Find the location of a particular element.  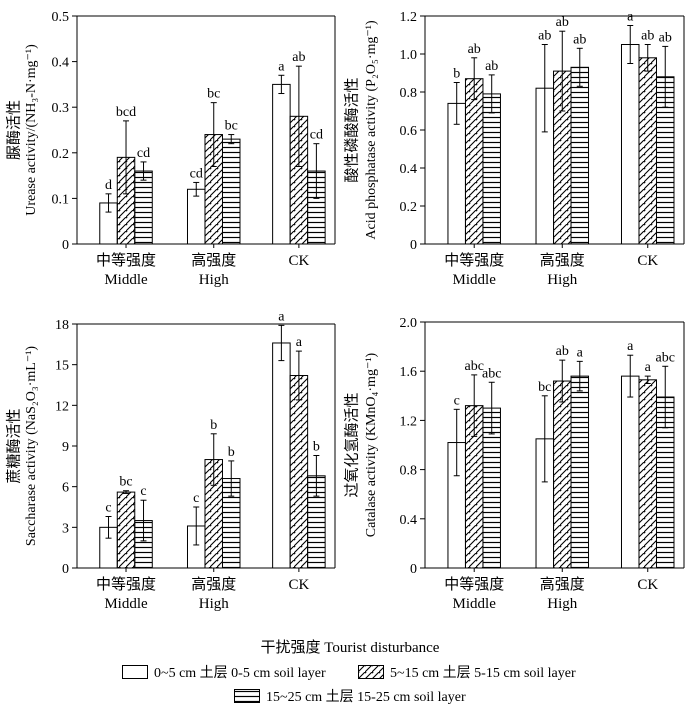

legend-item-0-5cm: 0~5 cm 土层 0-5 cm soil layer is located at coordinates (224, 672).